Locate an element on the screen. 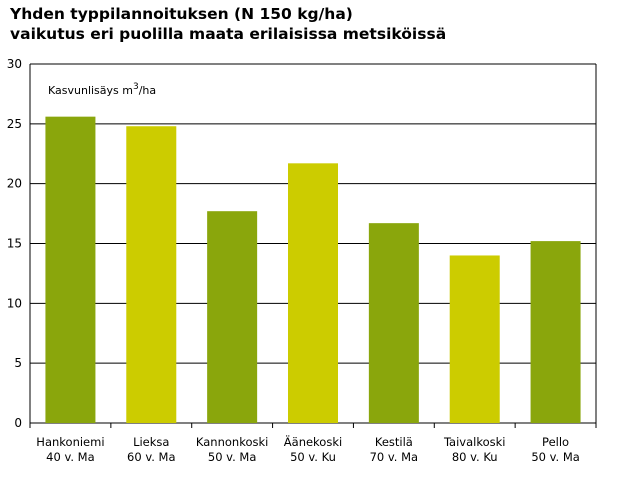  x-tick-label: Lieksa is located at coordinates (151, 442).